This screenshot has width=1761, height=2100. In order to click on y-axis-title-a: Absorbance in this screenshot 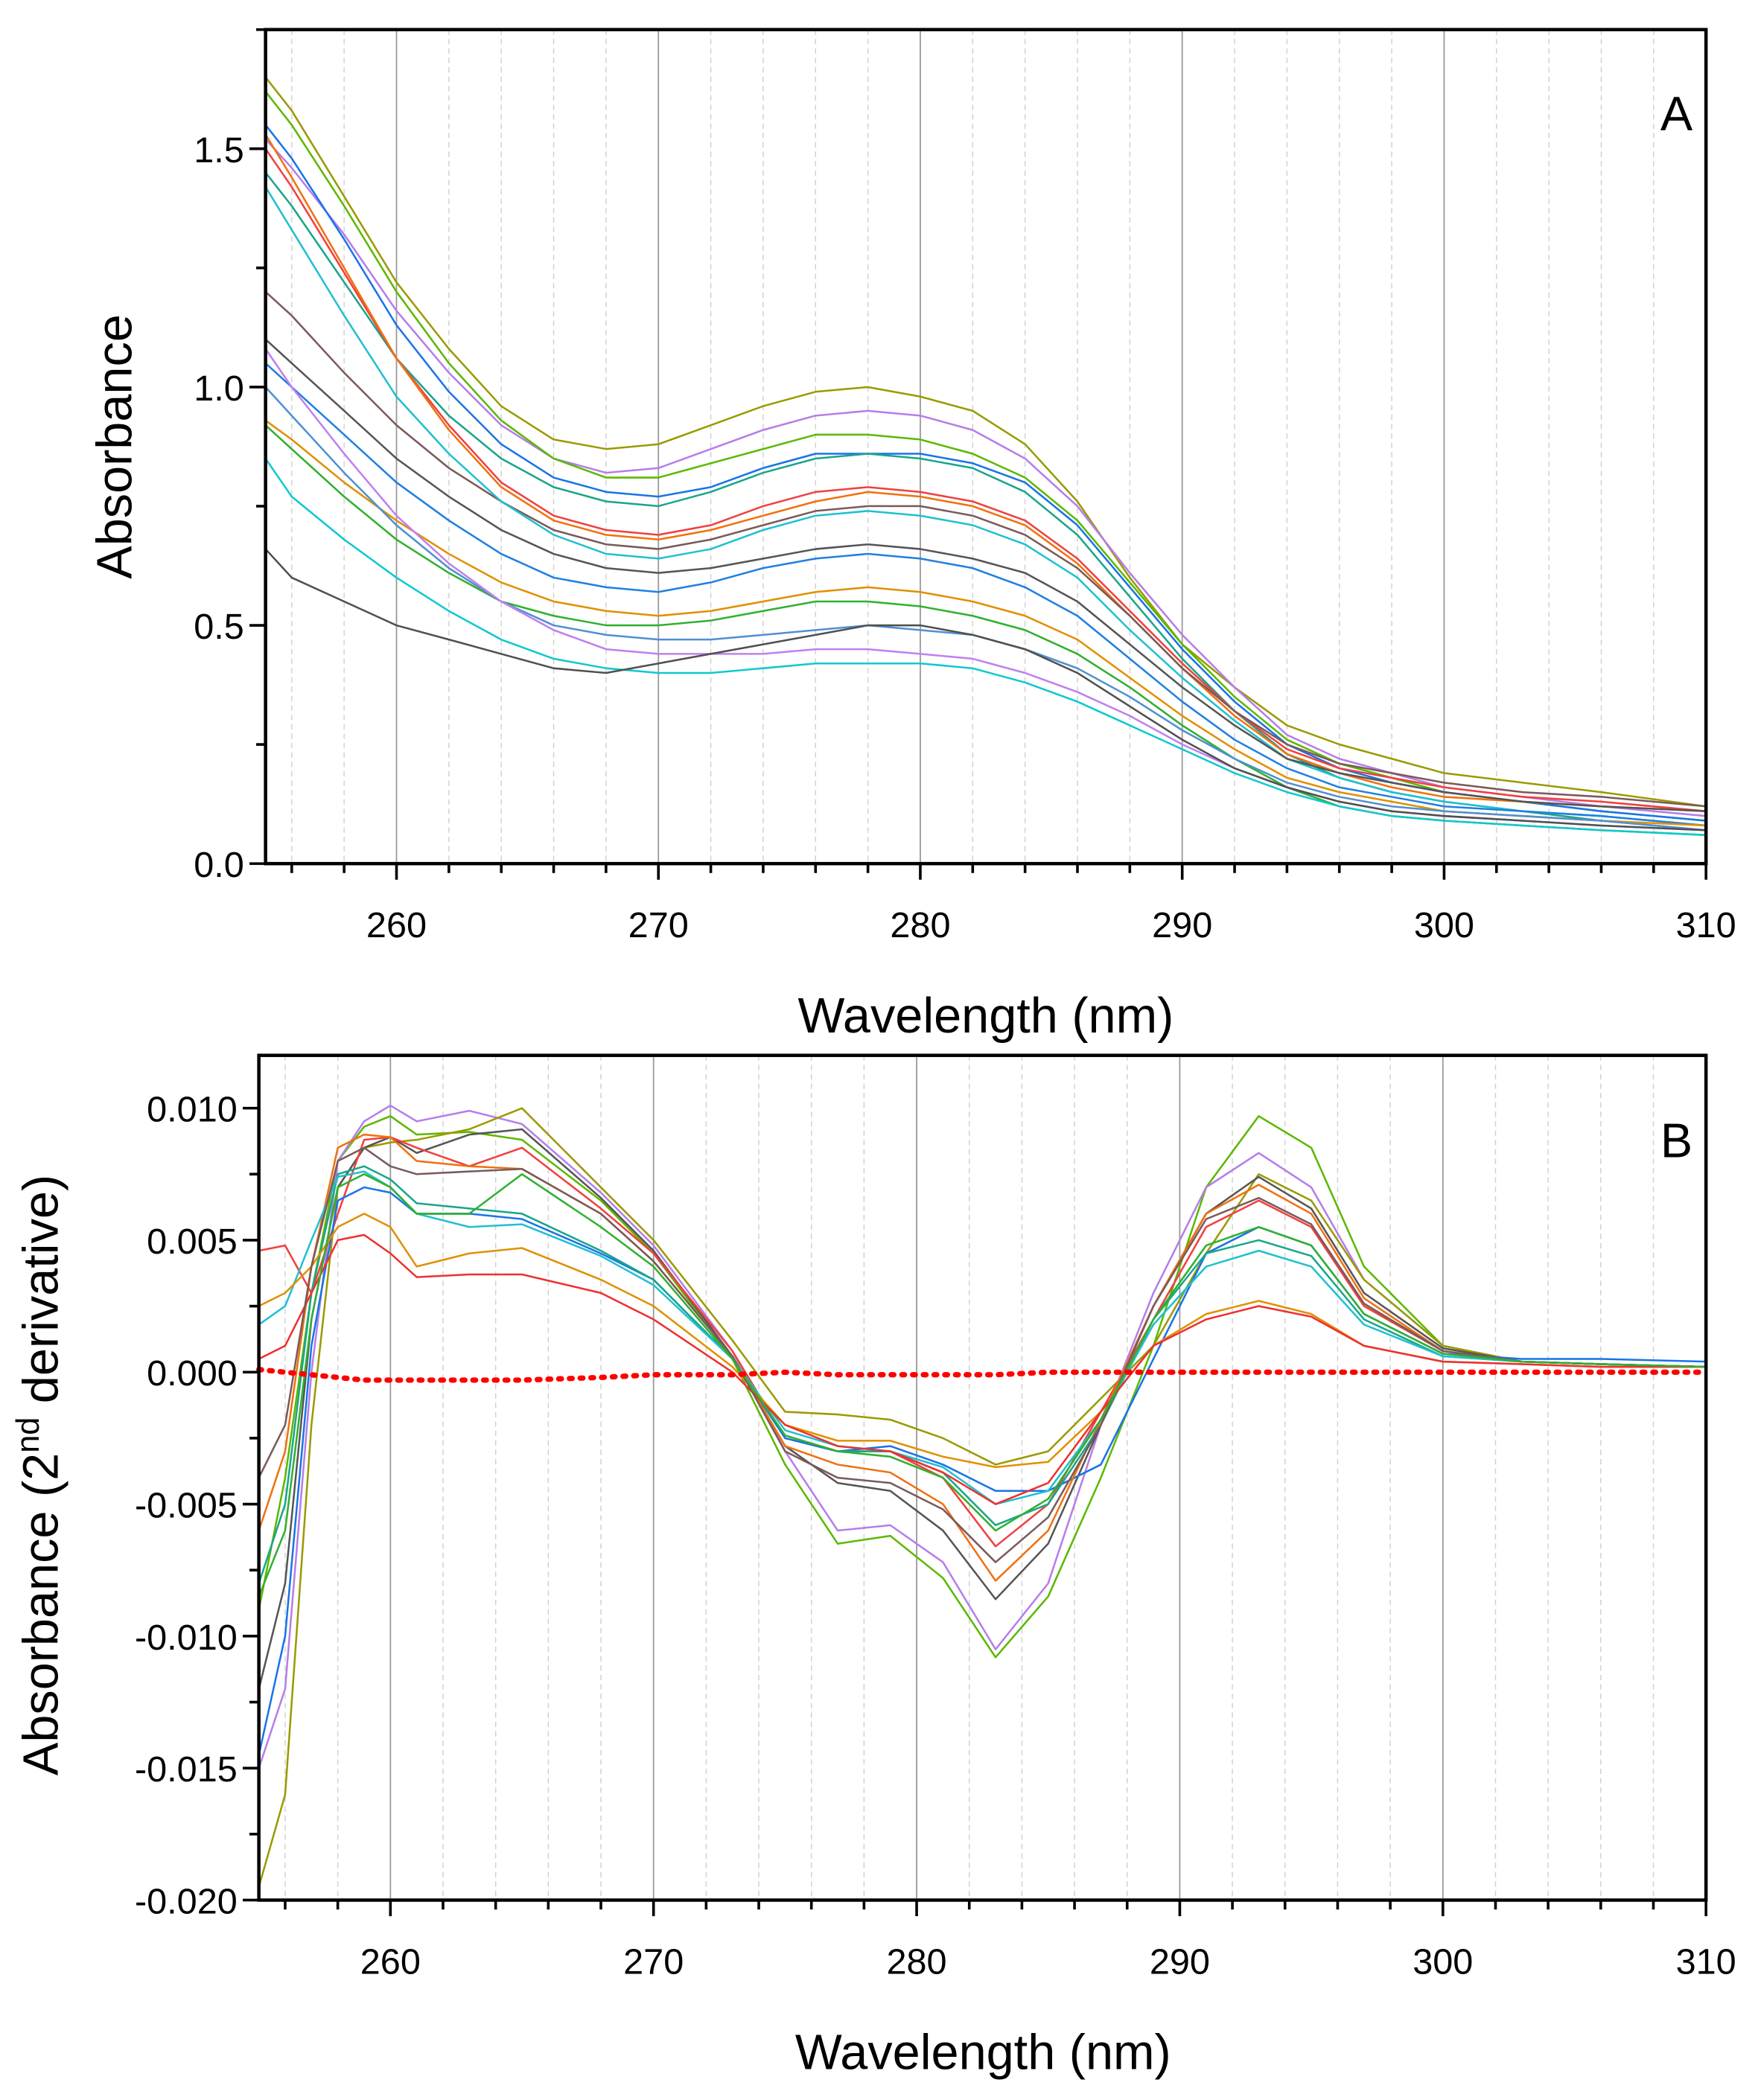, I will do `click(115, 446)`.